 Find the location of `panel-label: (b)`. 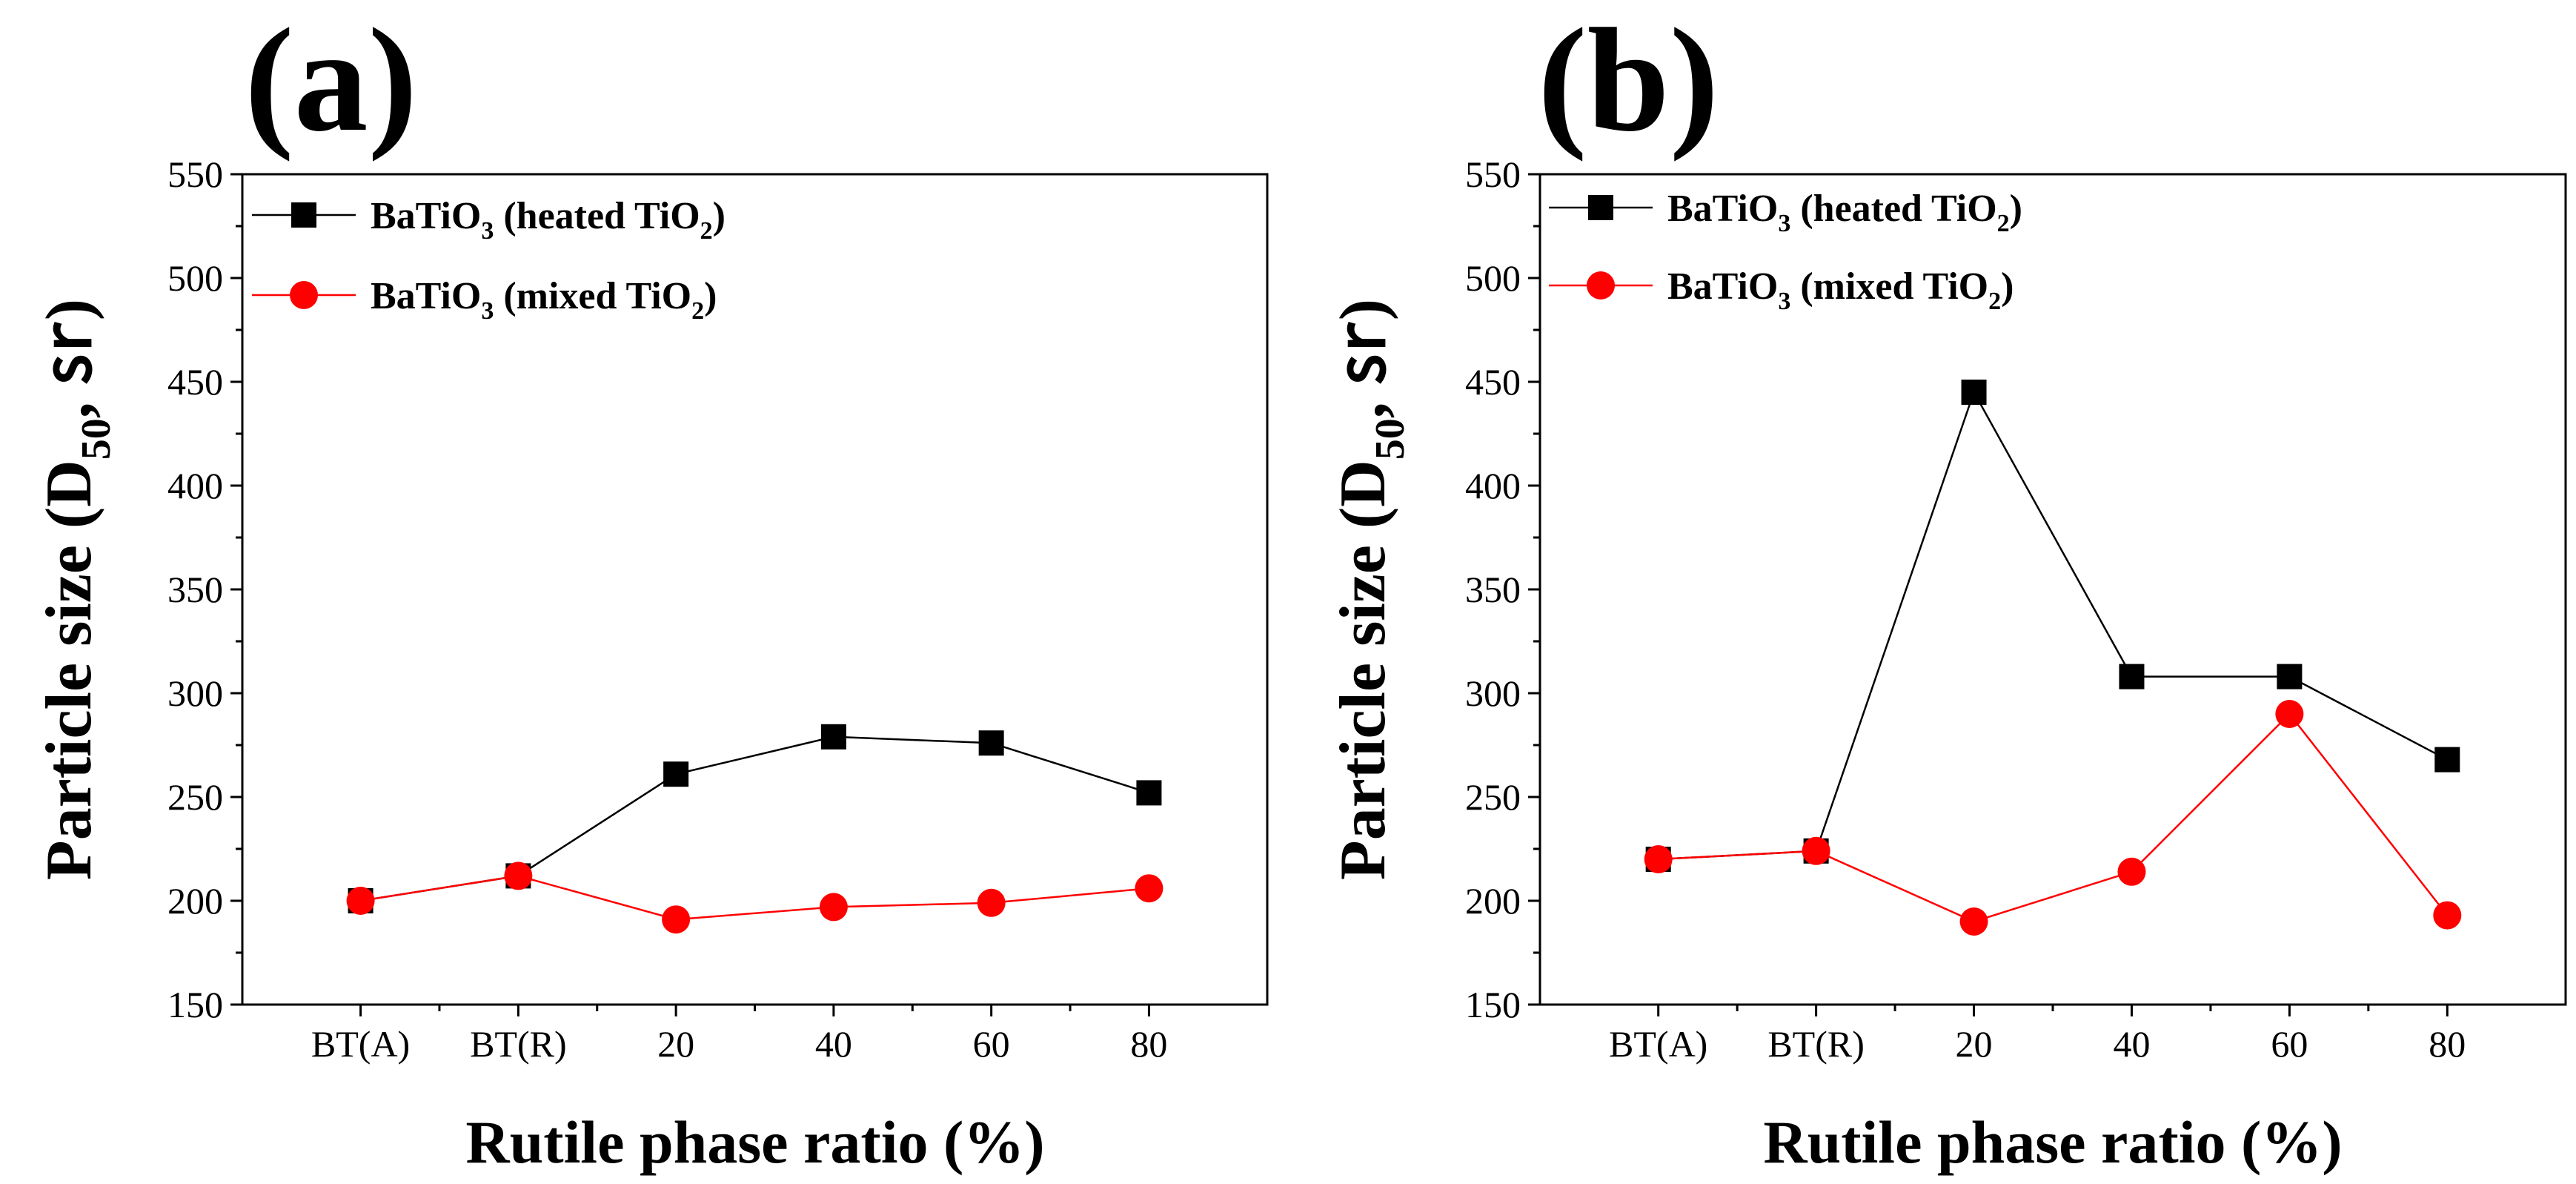

panel-label: (b) is located at coordinates (1629, 81).